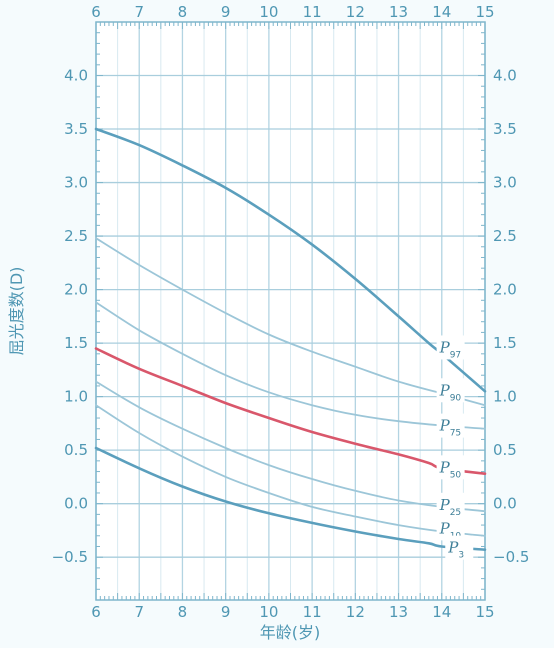 The width and height of the screenshot is (554, 648). What do you see at coordinates (355, 612) in the screenshot?
I see `x-tick-label-bottom: 12` at bounding box center [355, 612].